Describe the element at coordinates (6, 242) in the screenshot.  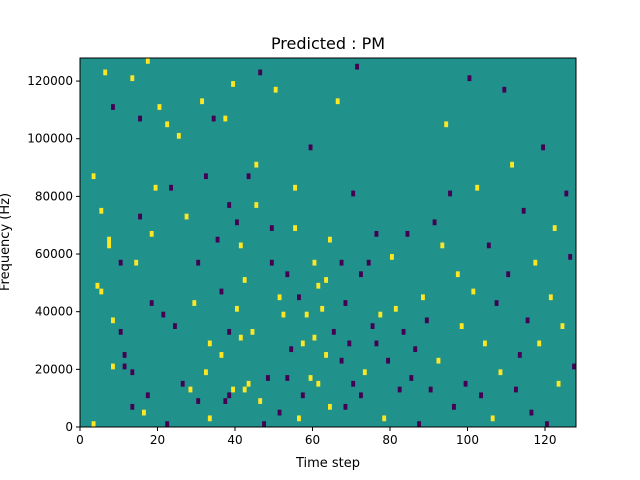
I see `y-axis-label: Frequency (Hz)` at that location.